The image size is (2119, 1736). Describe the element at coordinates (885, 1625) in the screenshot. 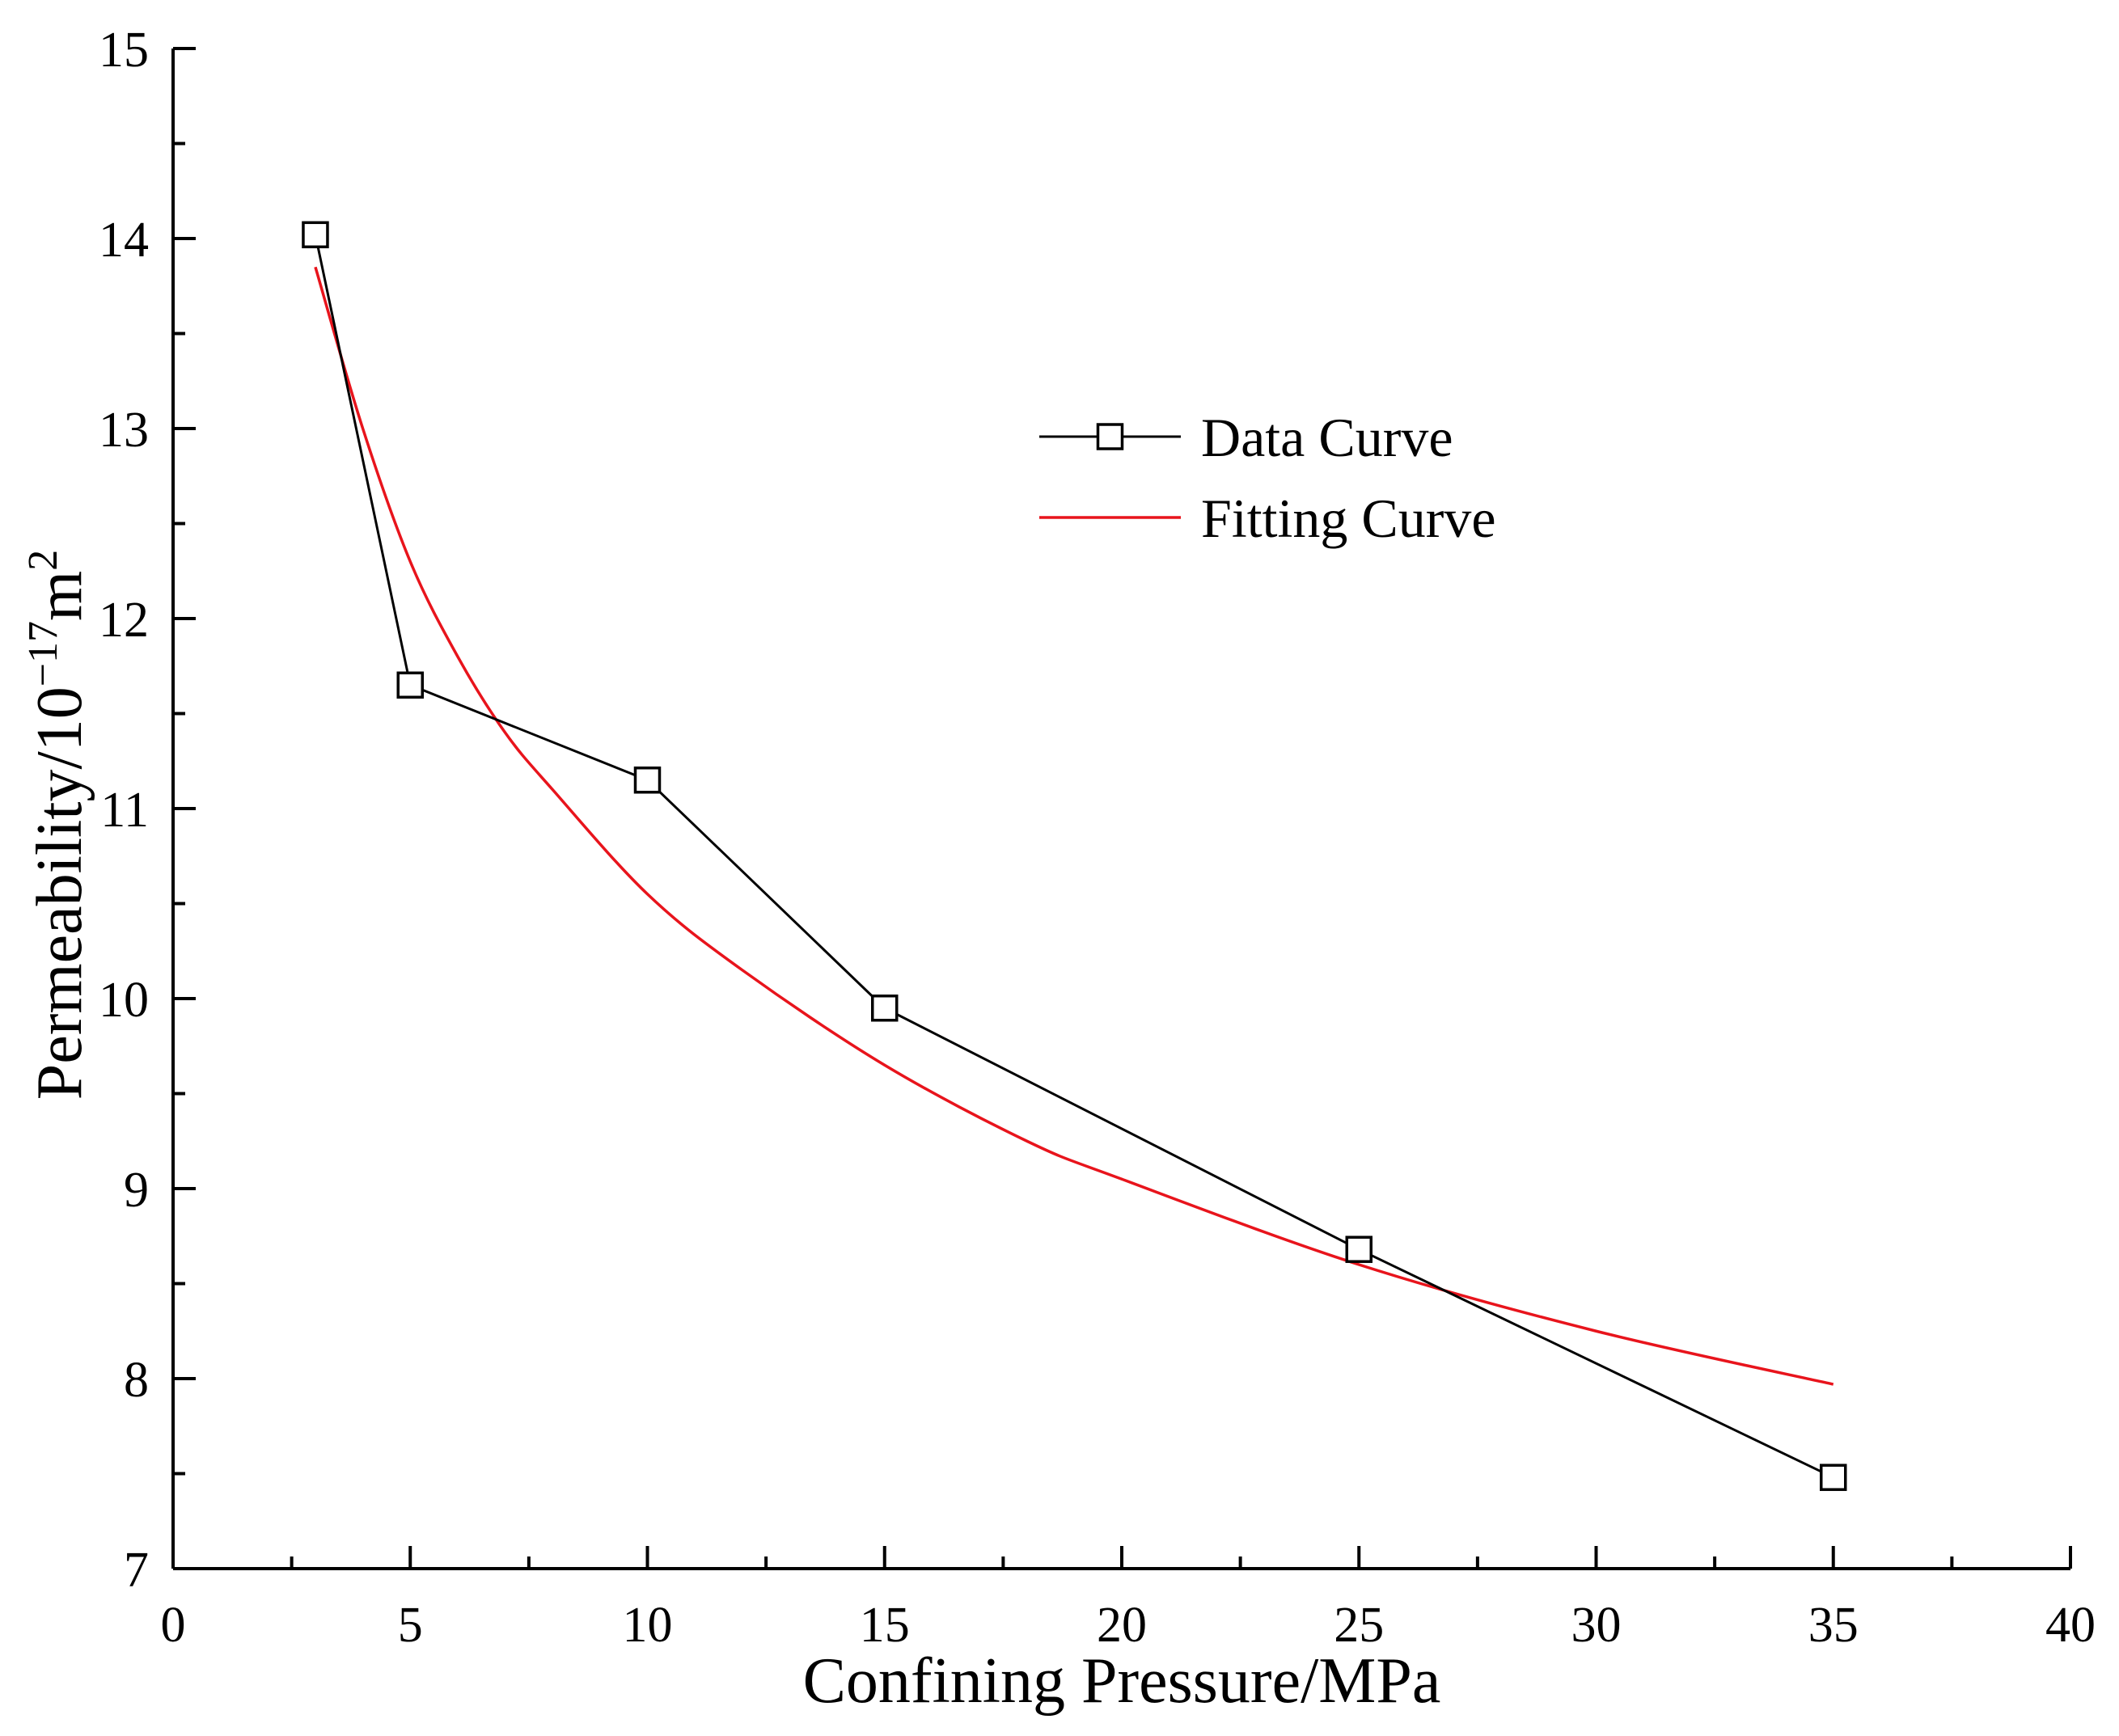

I see `x-tick-label: 15` at that location.